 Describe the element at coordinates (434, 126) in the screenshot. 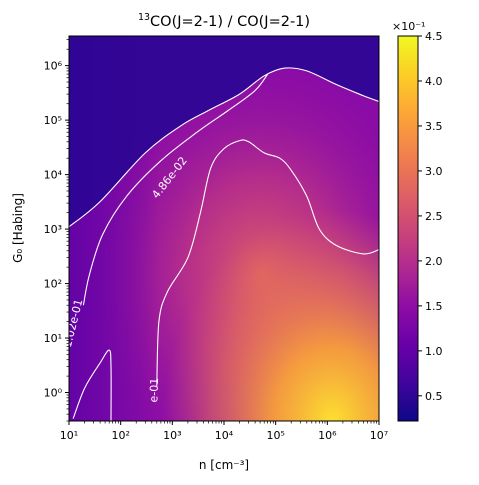

I see `colorbar-tick-label: 3.5` at that location.